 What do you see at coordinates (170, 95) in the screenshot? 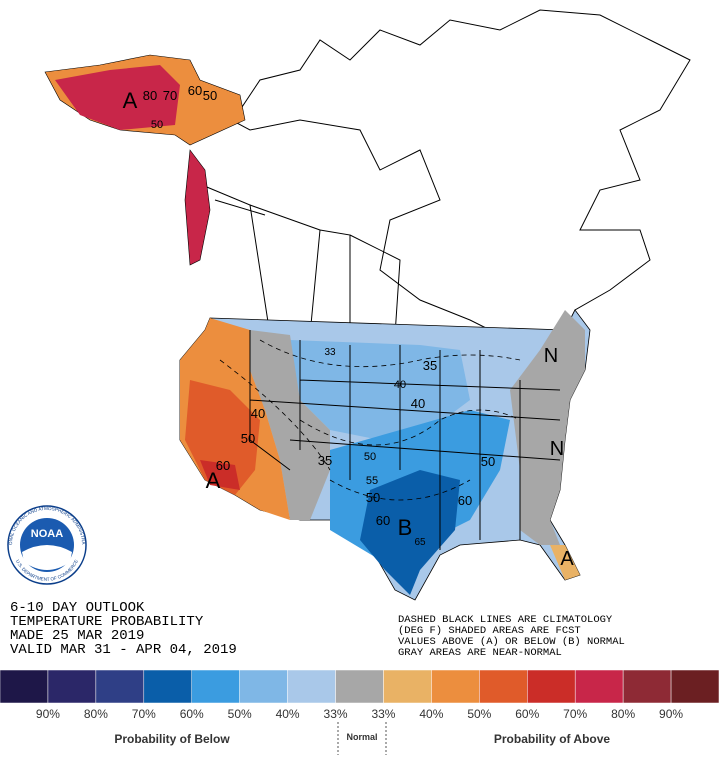
I see `map-label: 70` at bounding box center [170, 95].